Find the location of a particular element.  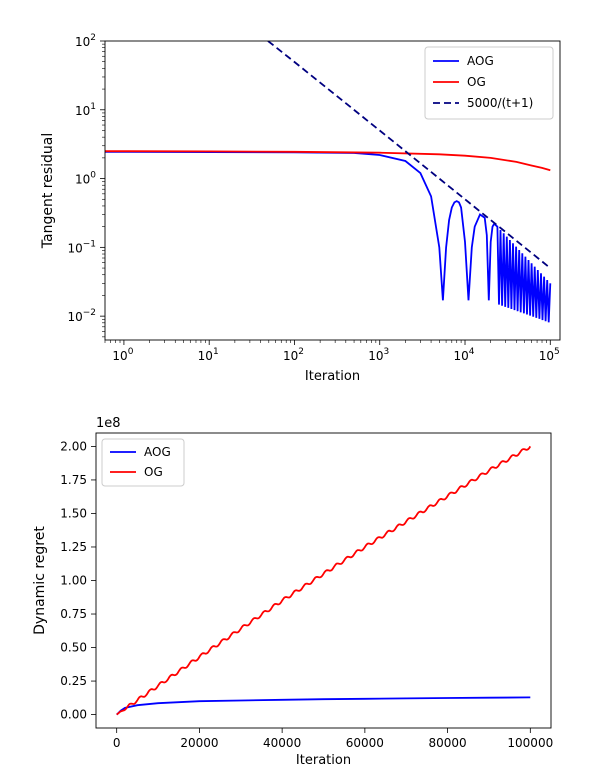

legend-dynamic-regret: AOG OG is located at coordinates (143, 462).